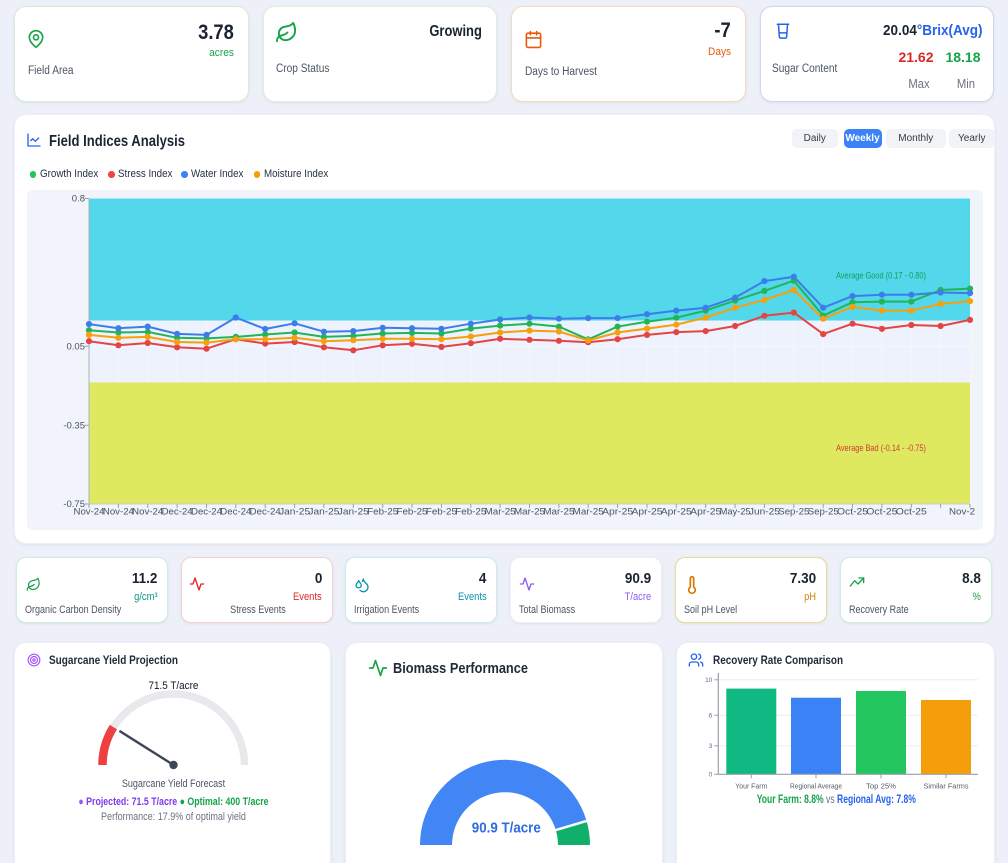 This screenshot has width=1008, height=863. I want to click on svg-text: 0, so click(711, 775).